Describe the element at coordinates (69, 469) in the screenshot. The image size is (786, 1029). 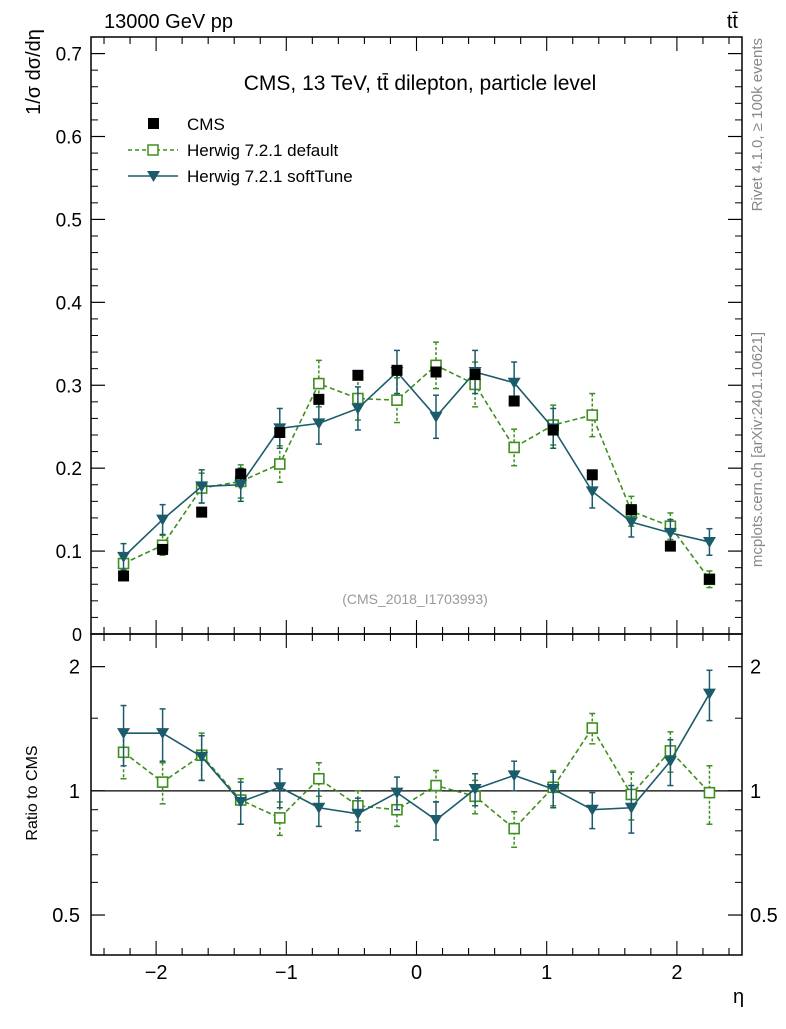
I see `main-ytick-label: 0.2` at that location.